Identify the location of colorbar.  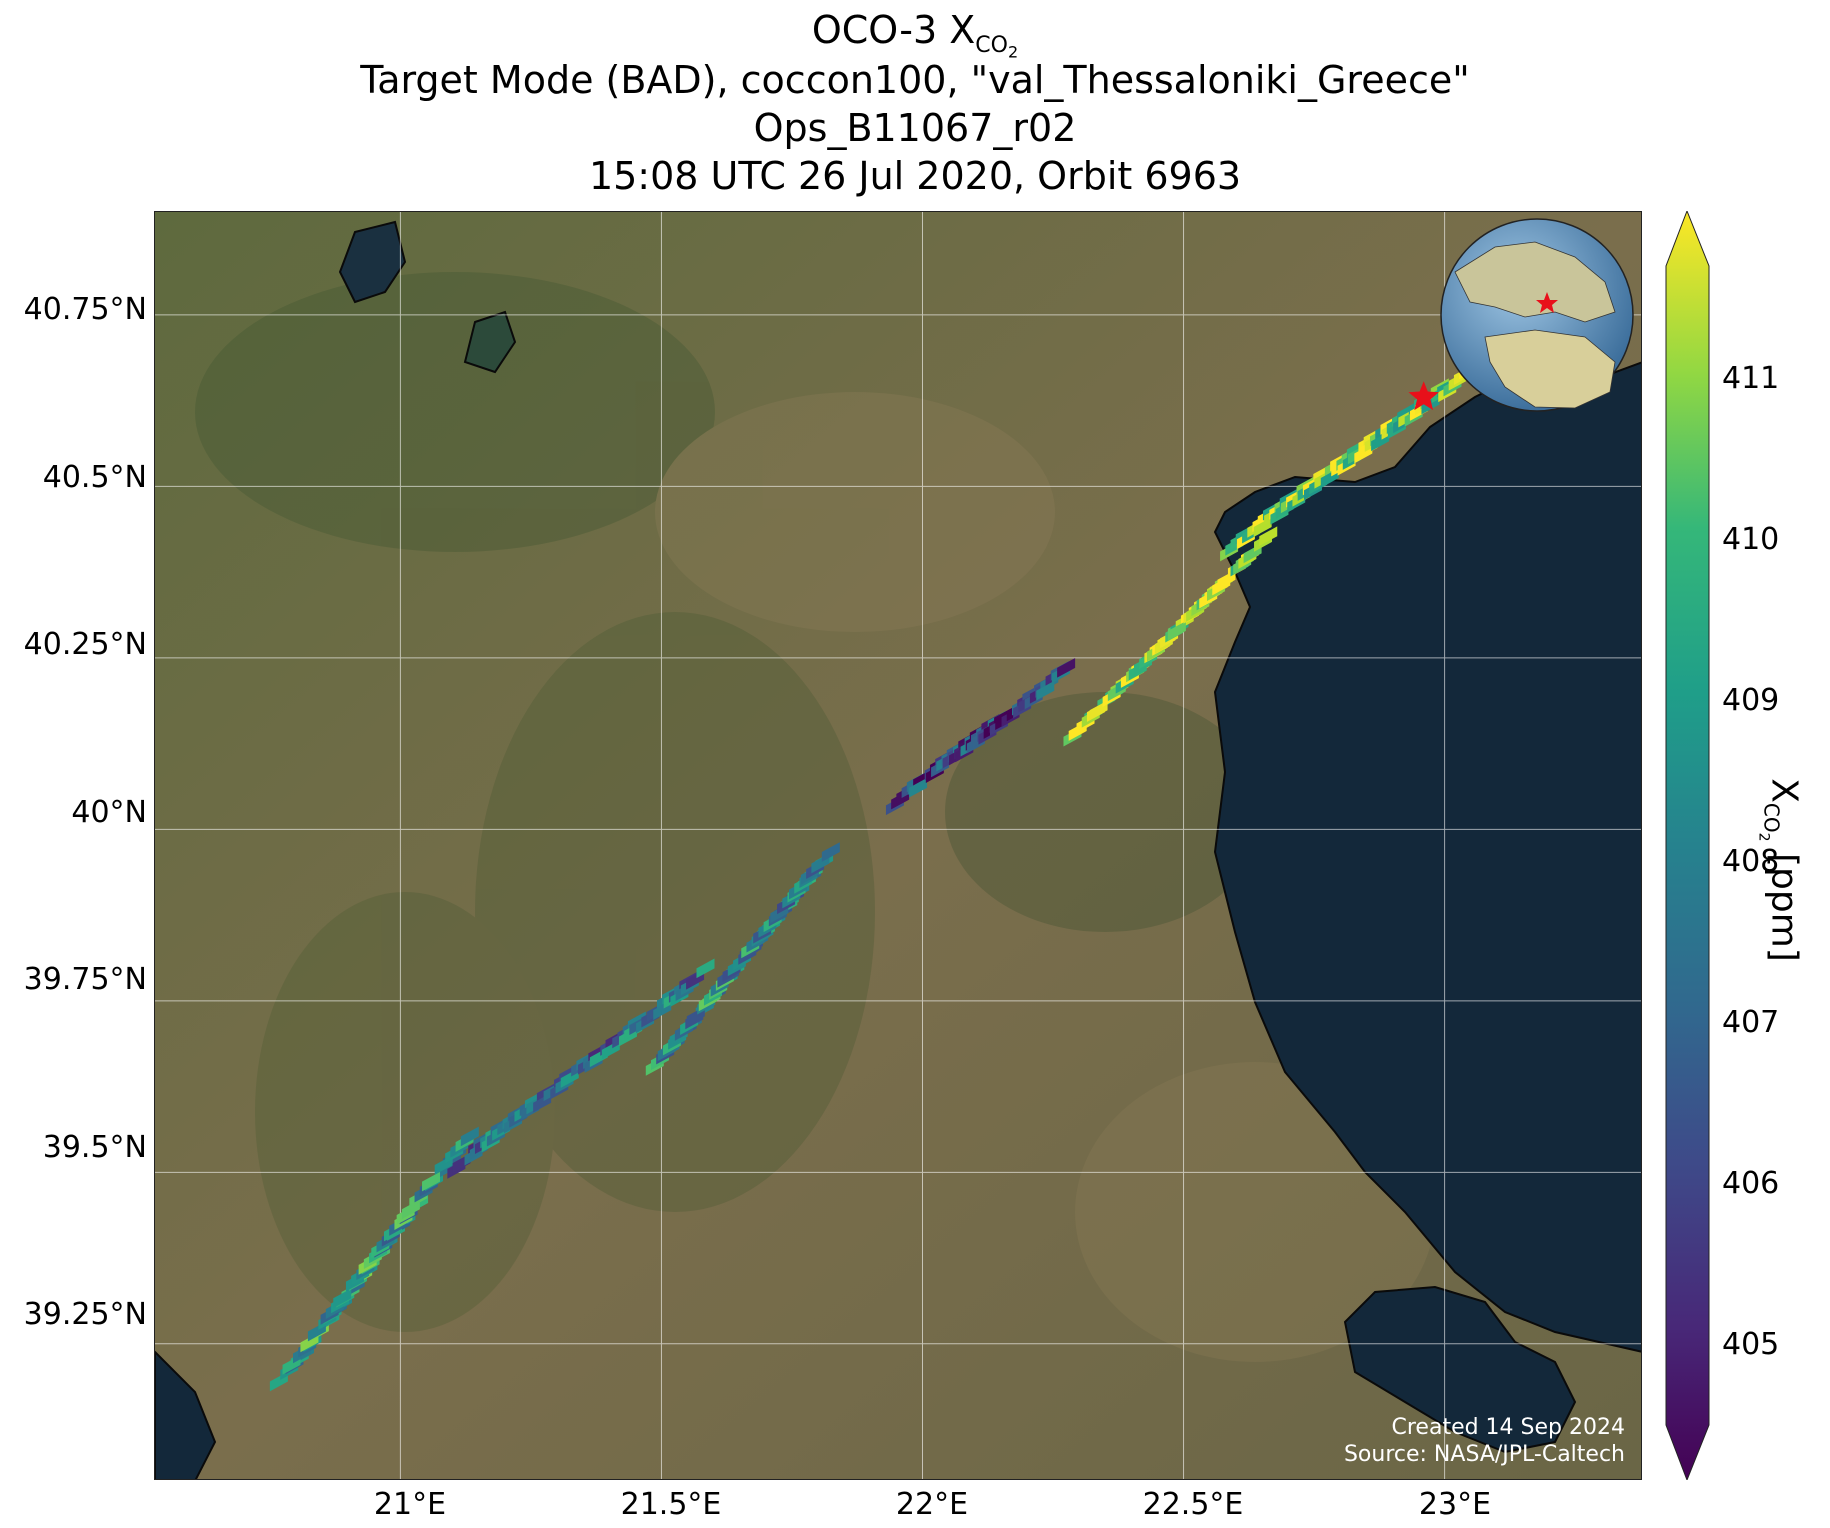
(1687, 845).